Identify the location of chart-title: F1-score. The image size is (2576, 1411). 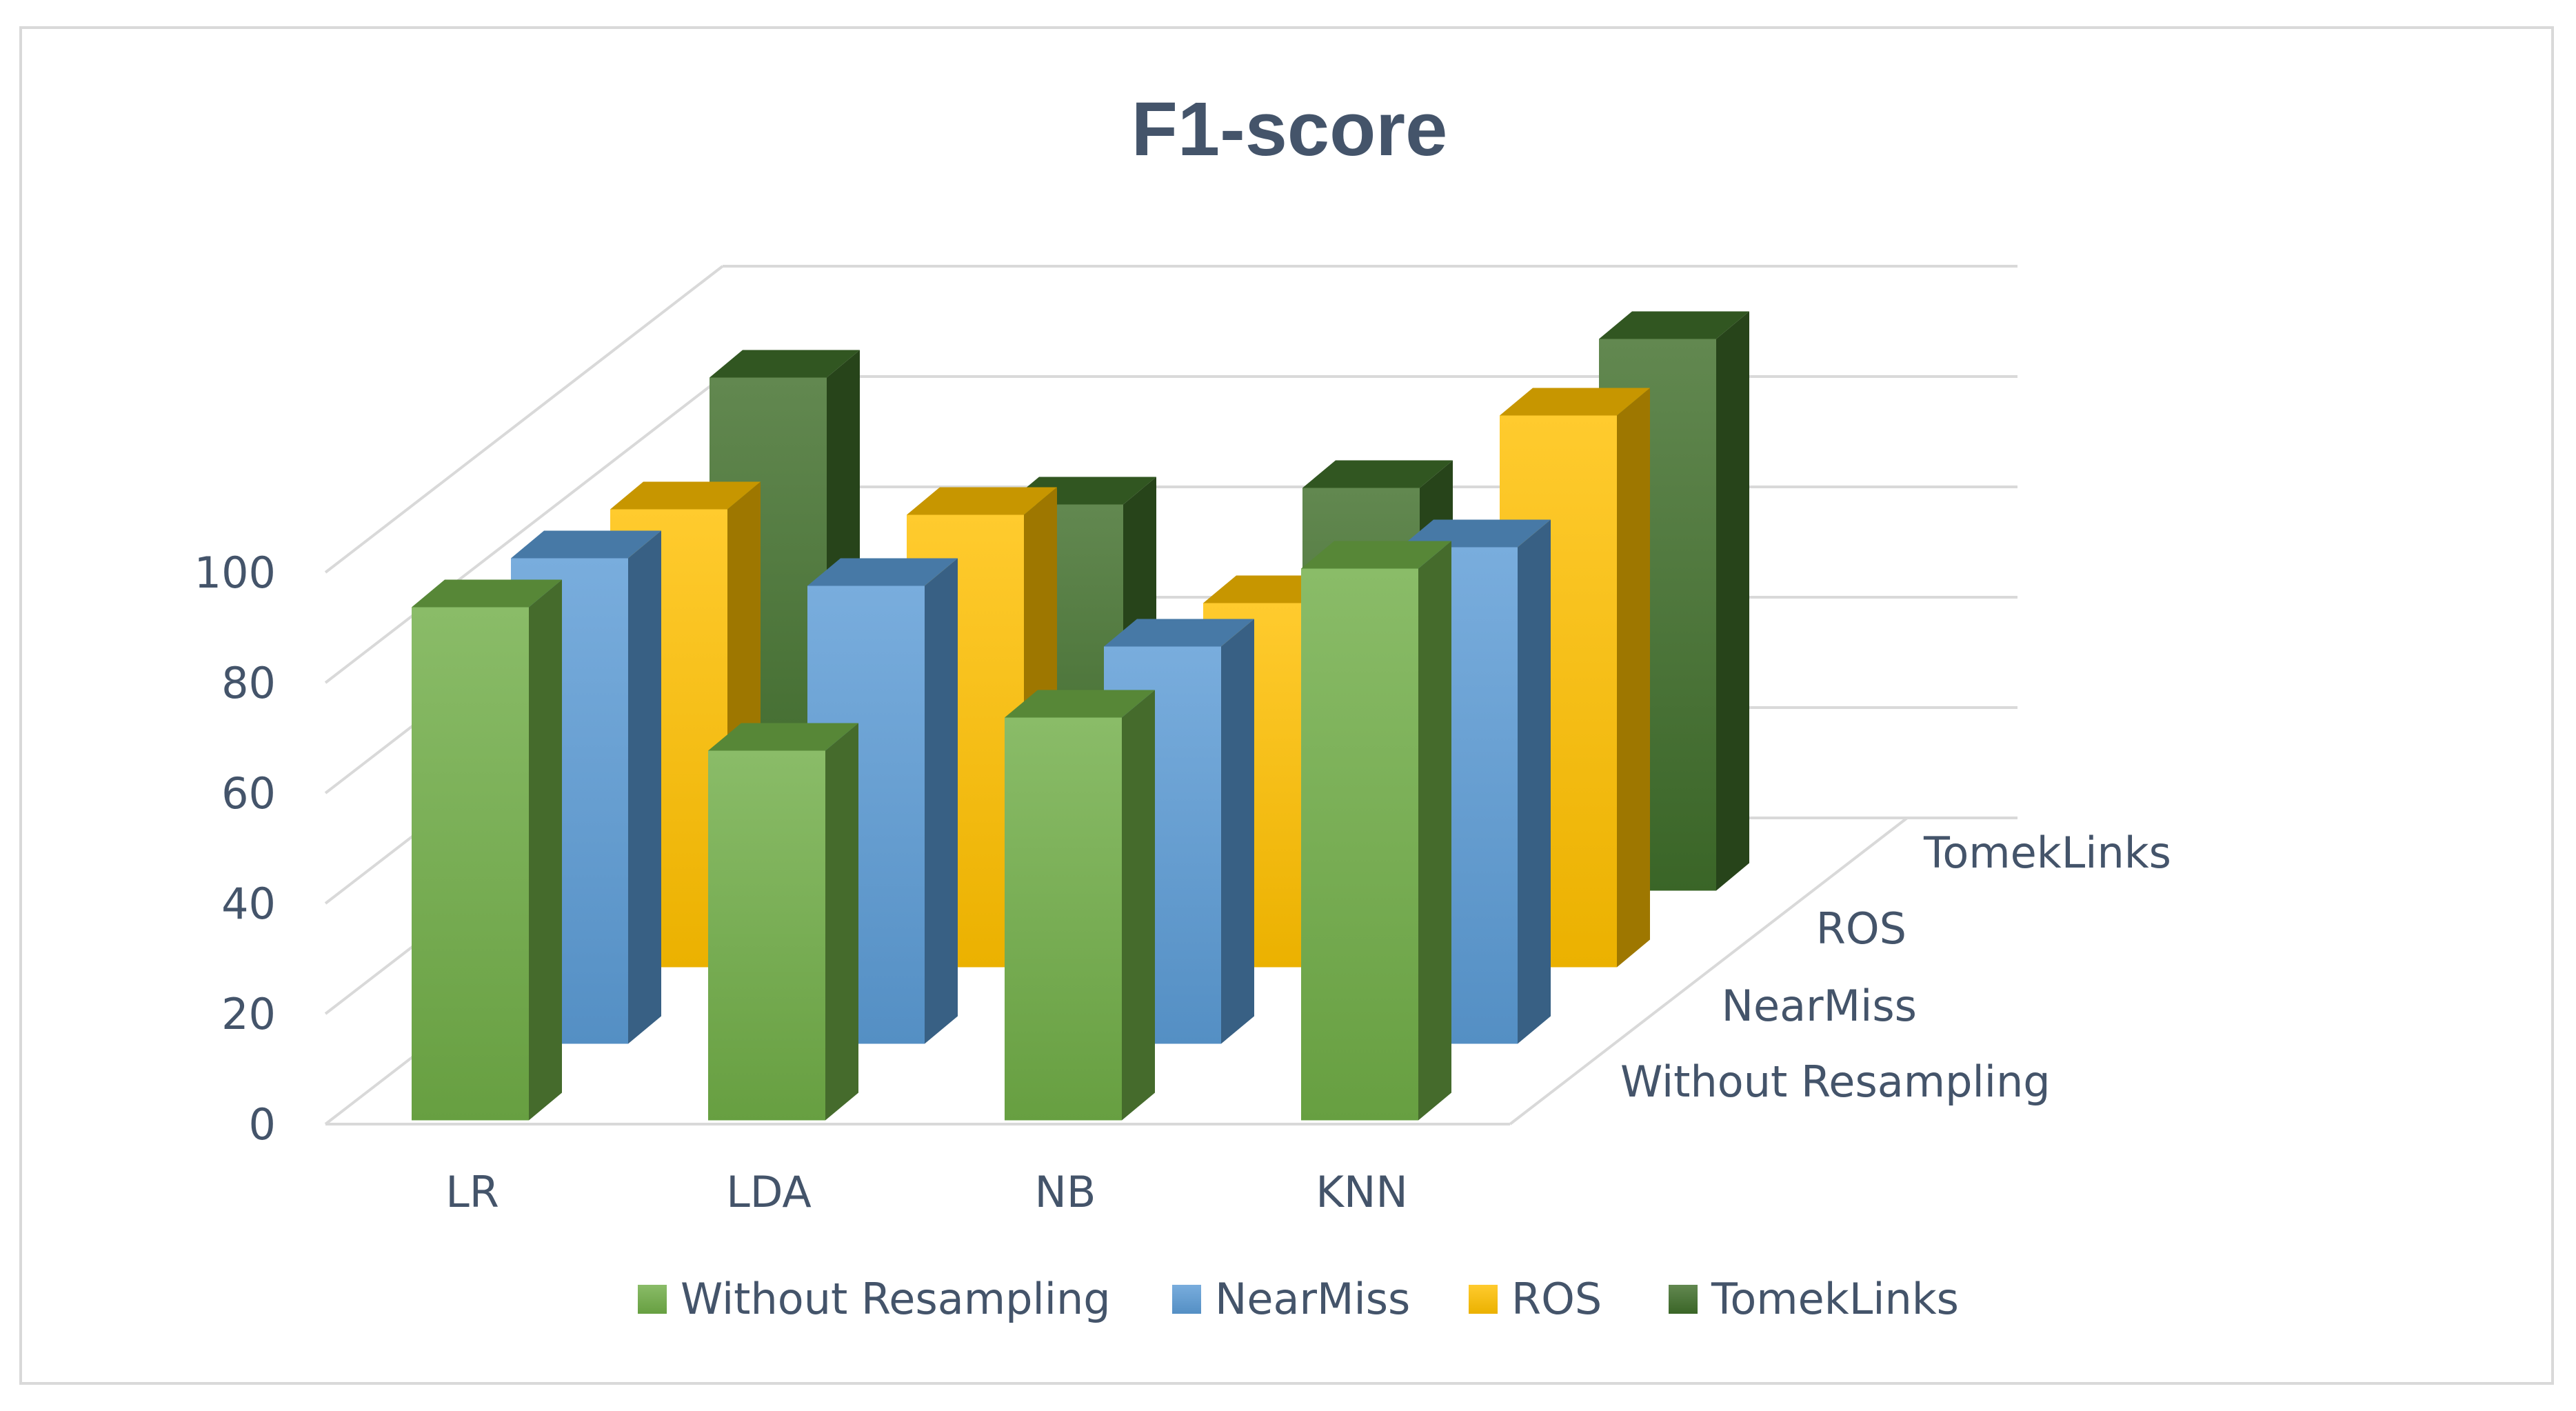
(1289, 129).